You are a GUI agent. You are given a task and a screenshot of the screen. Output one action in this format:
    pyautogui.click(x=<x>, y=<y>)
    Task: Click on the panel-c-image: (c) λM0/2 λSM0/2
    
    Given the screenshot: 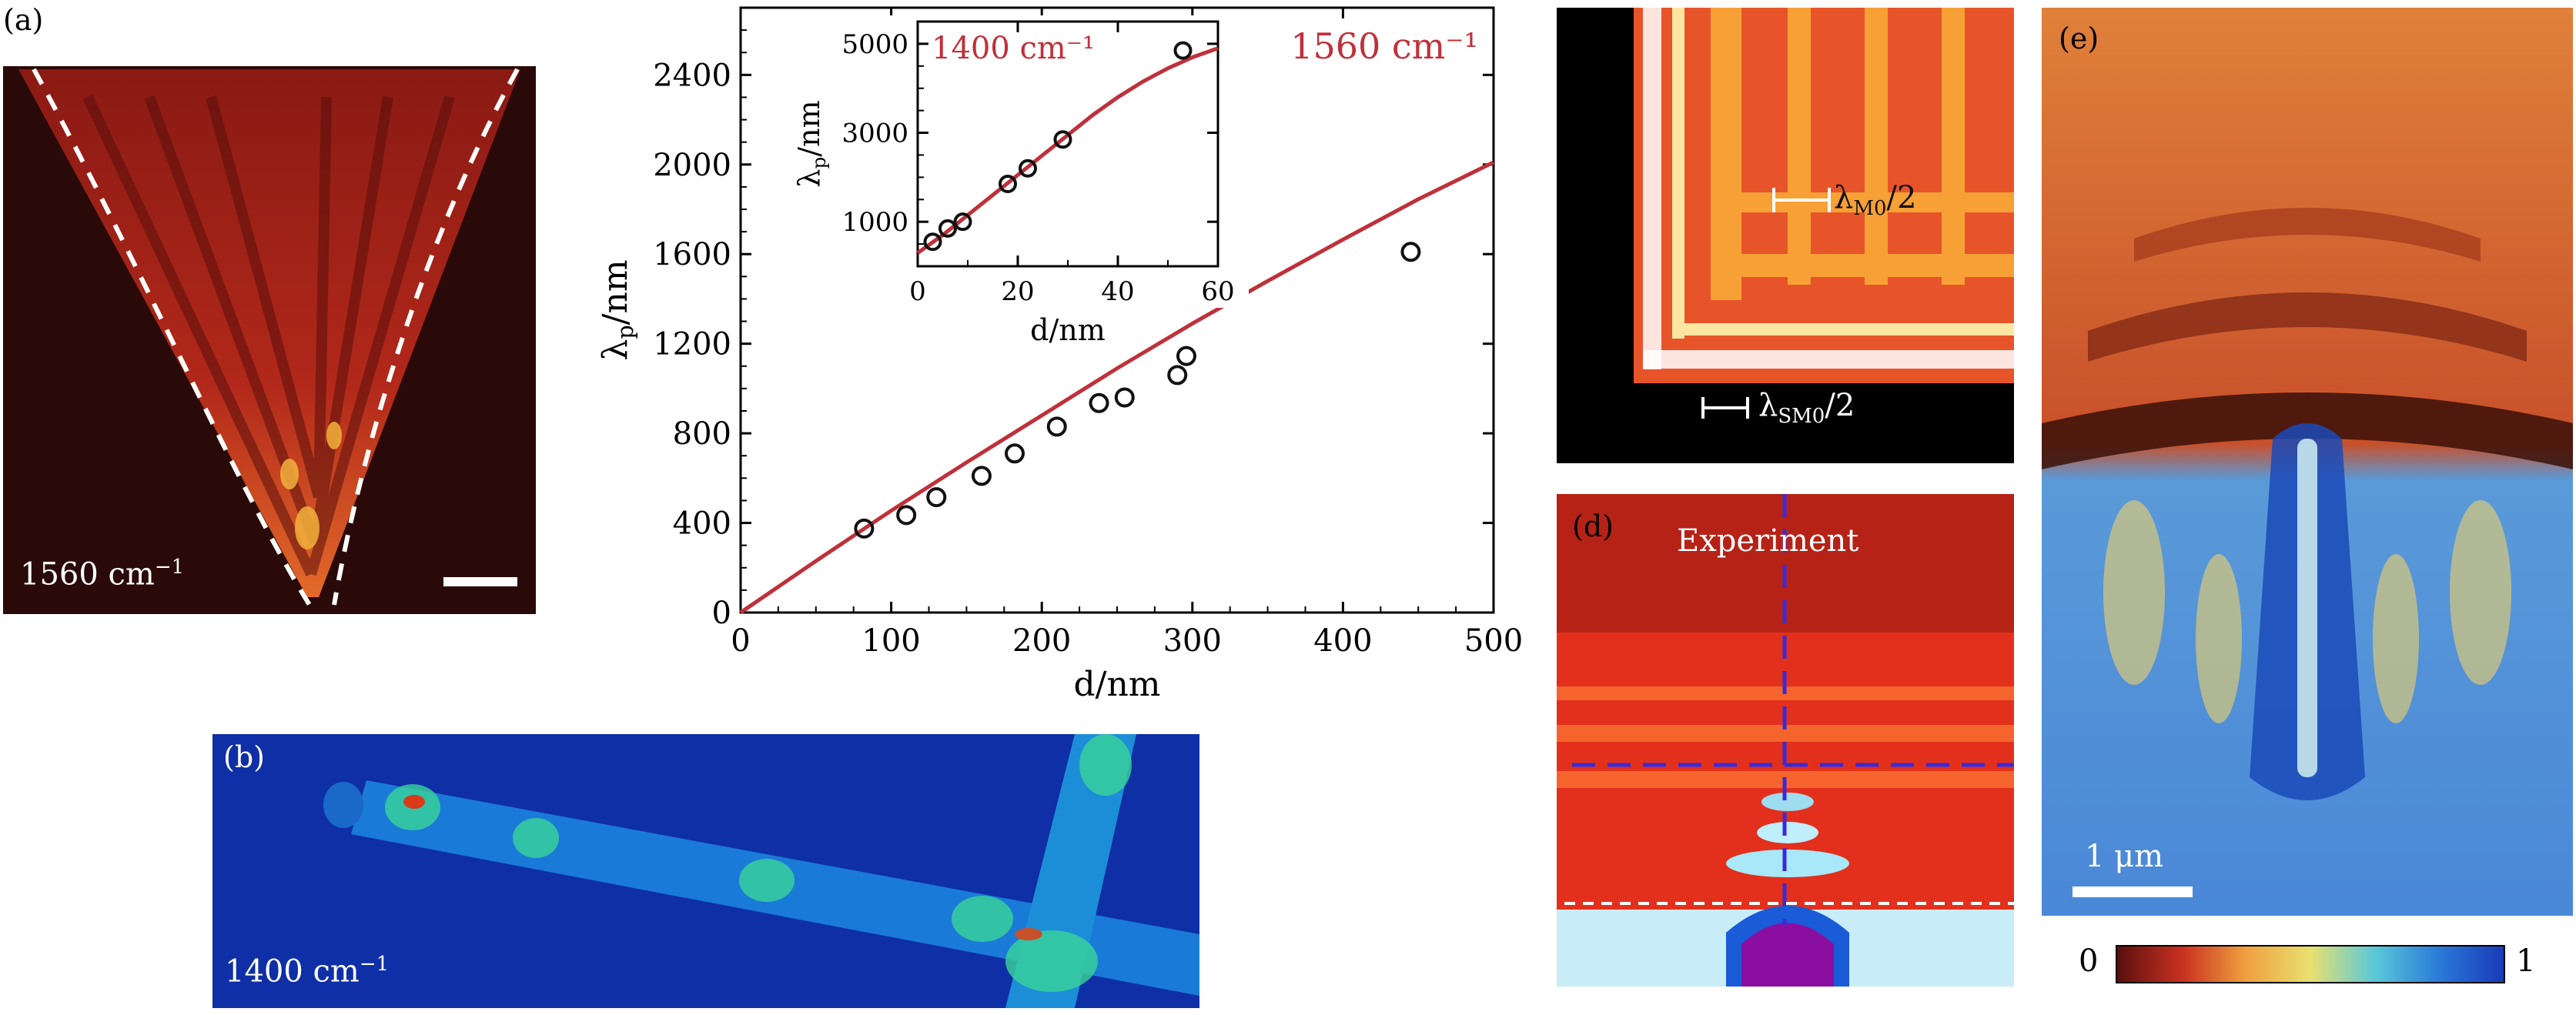 What is the action you would take?
    pyautogui.click(x=1786, y=235)
    